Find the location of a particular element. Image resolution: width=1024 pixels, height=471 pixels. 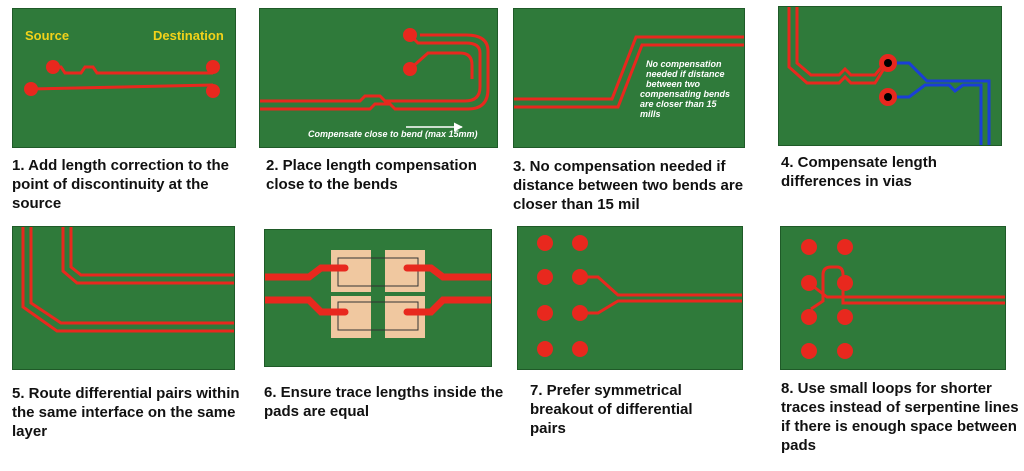

via-bottom-hole is located at coordinates (888, 97).